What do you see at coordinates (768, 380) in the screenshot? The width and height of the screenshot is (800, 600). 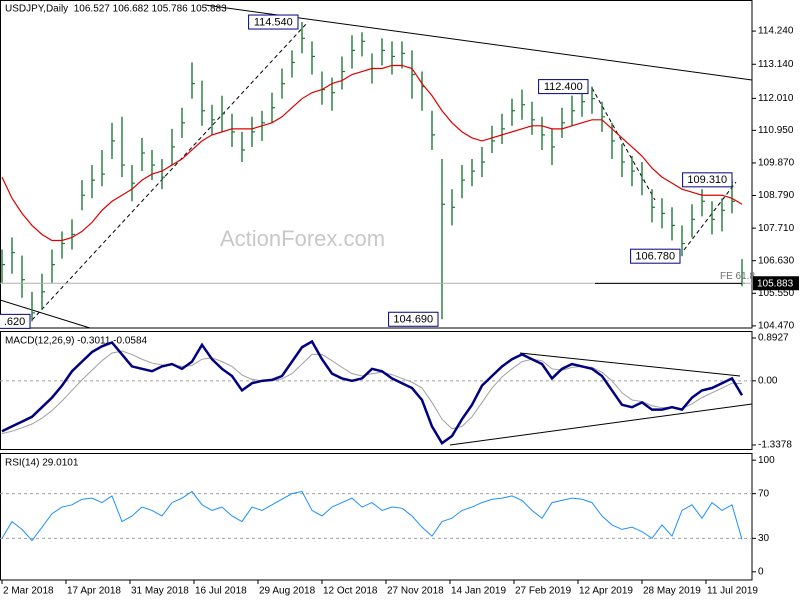 I see `y-tick-label: 0.00` at bounding box center [768, 380].